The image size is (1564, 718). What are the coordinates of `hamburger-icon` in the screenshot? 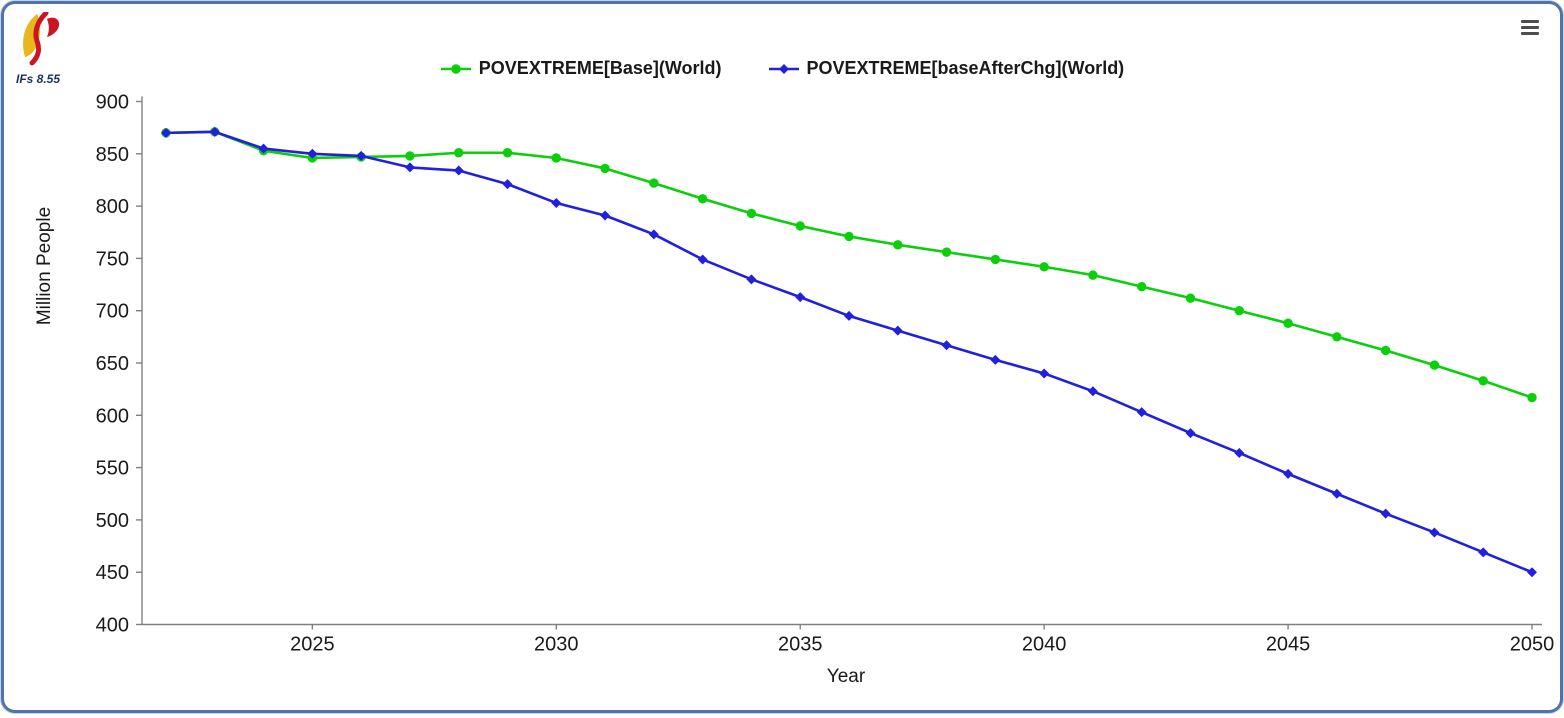 It's located at (1530, 27).